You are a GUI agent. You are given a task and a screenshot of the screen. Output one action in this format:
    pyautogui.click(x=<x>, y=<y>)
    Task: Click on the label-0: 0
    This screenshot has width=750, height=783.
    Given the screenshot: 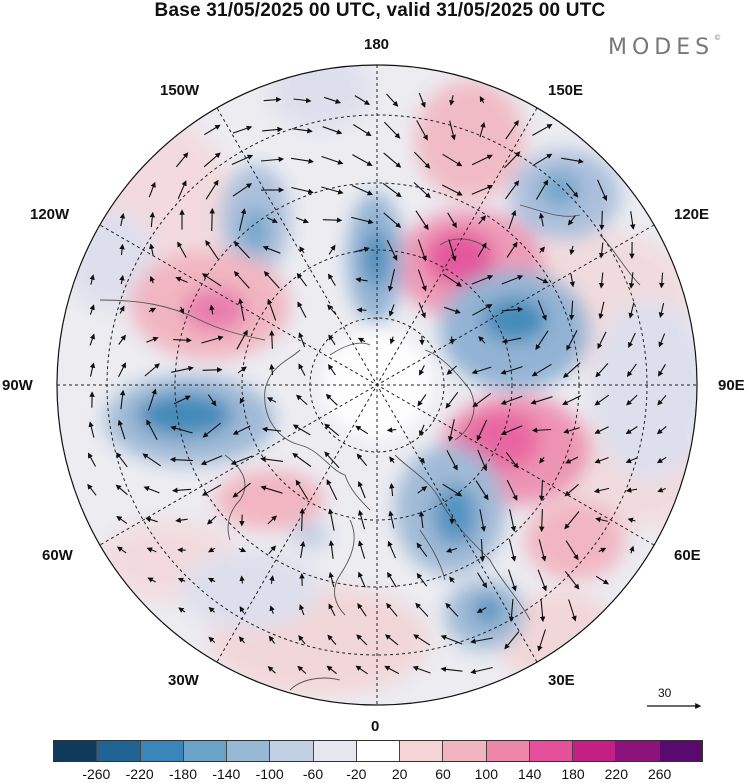 What is the action you would take?
    pyautogui.click(x=375, y=726)
    